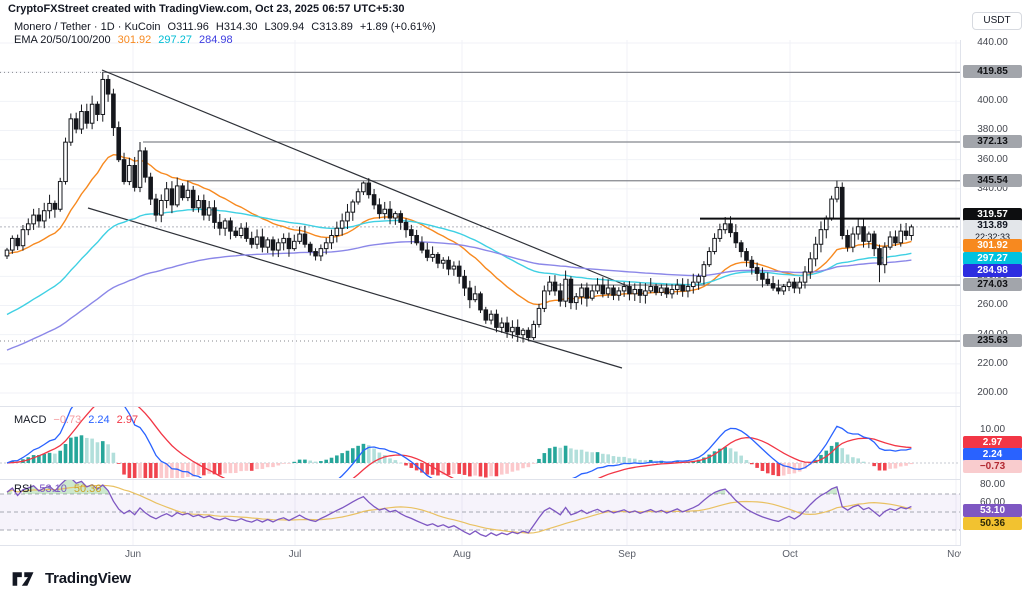 Image resolution: width=1033 pixels, height=601 pixels. Describe the element at coordinates (87, 489) in the screenshot. I see `rsi-ma-value: 50.36` at that location.